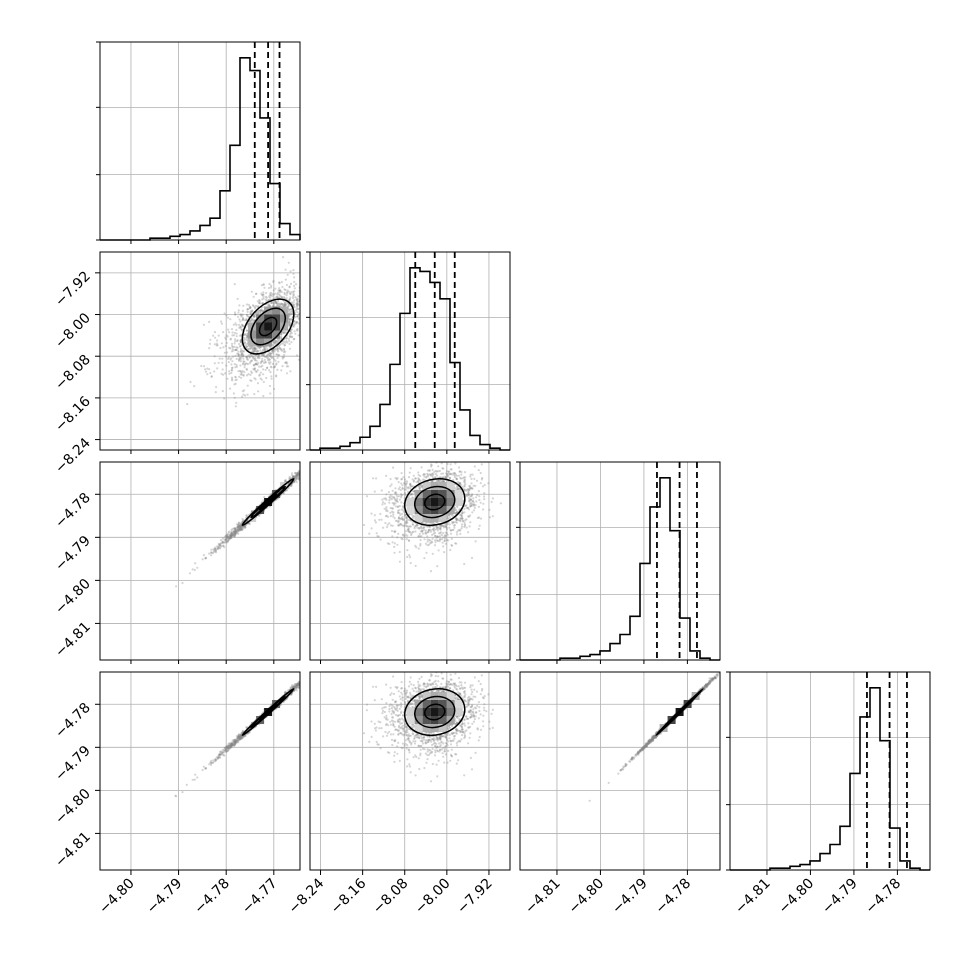  I want to click on y-tick-label: −8.00, so click(73, 331).